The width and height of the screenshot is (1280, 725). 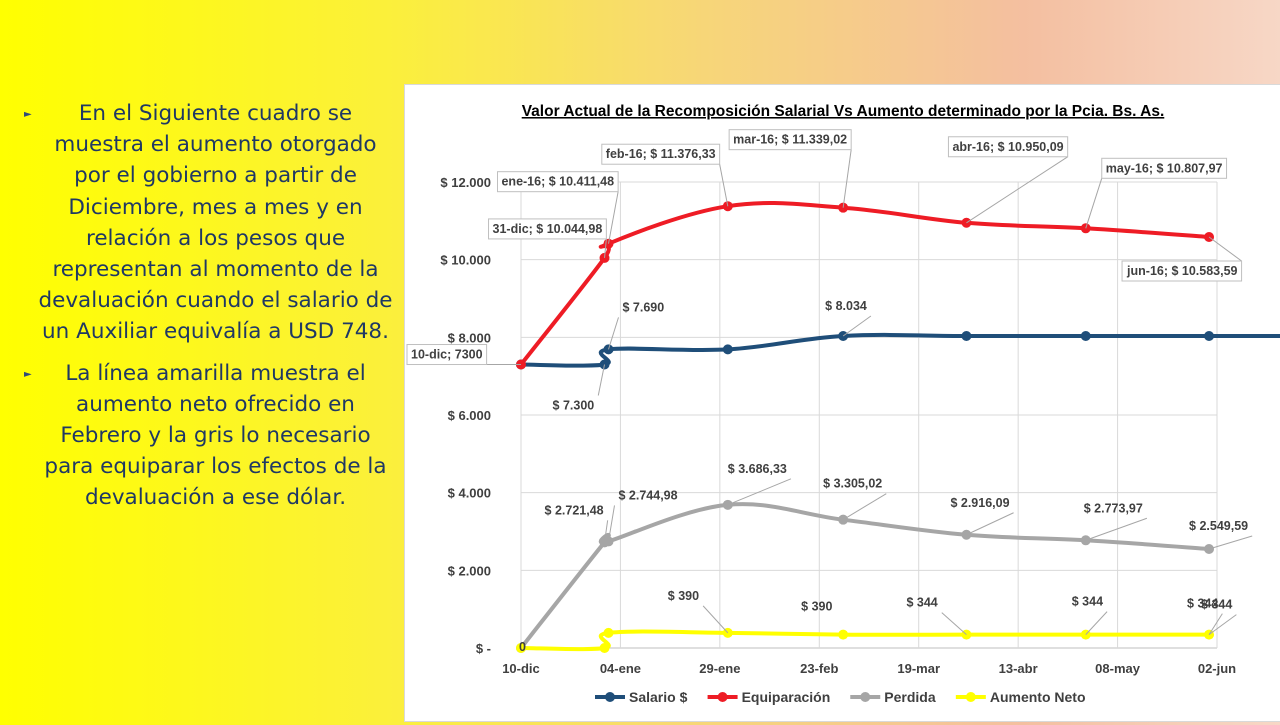 I want to click on legend-label: Salario $, so click(x=658, y=697).